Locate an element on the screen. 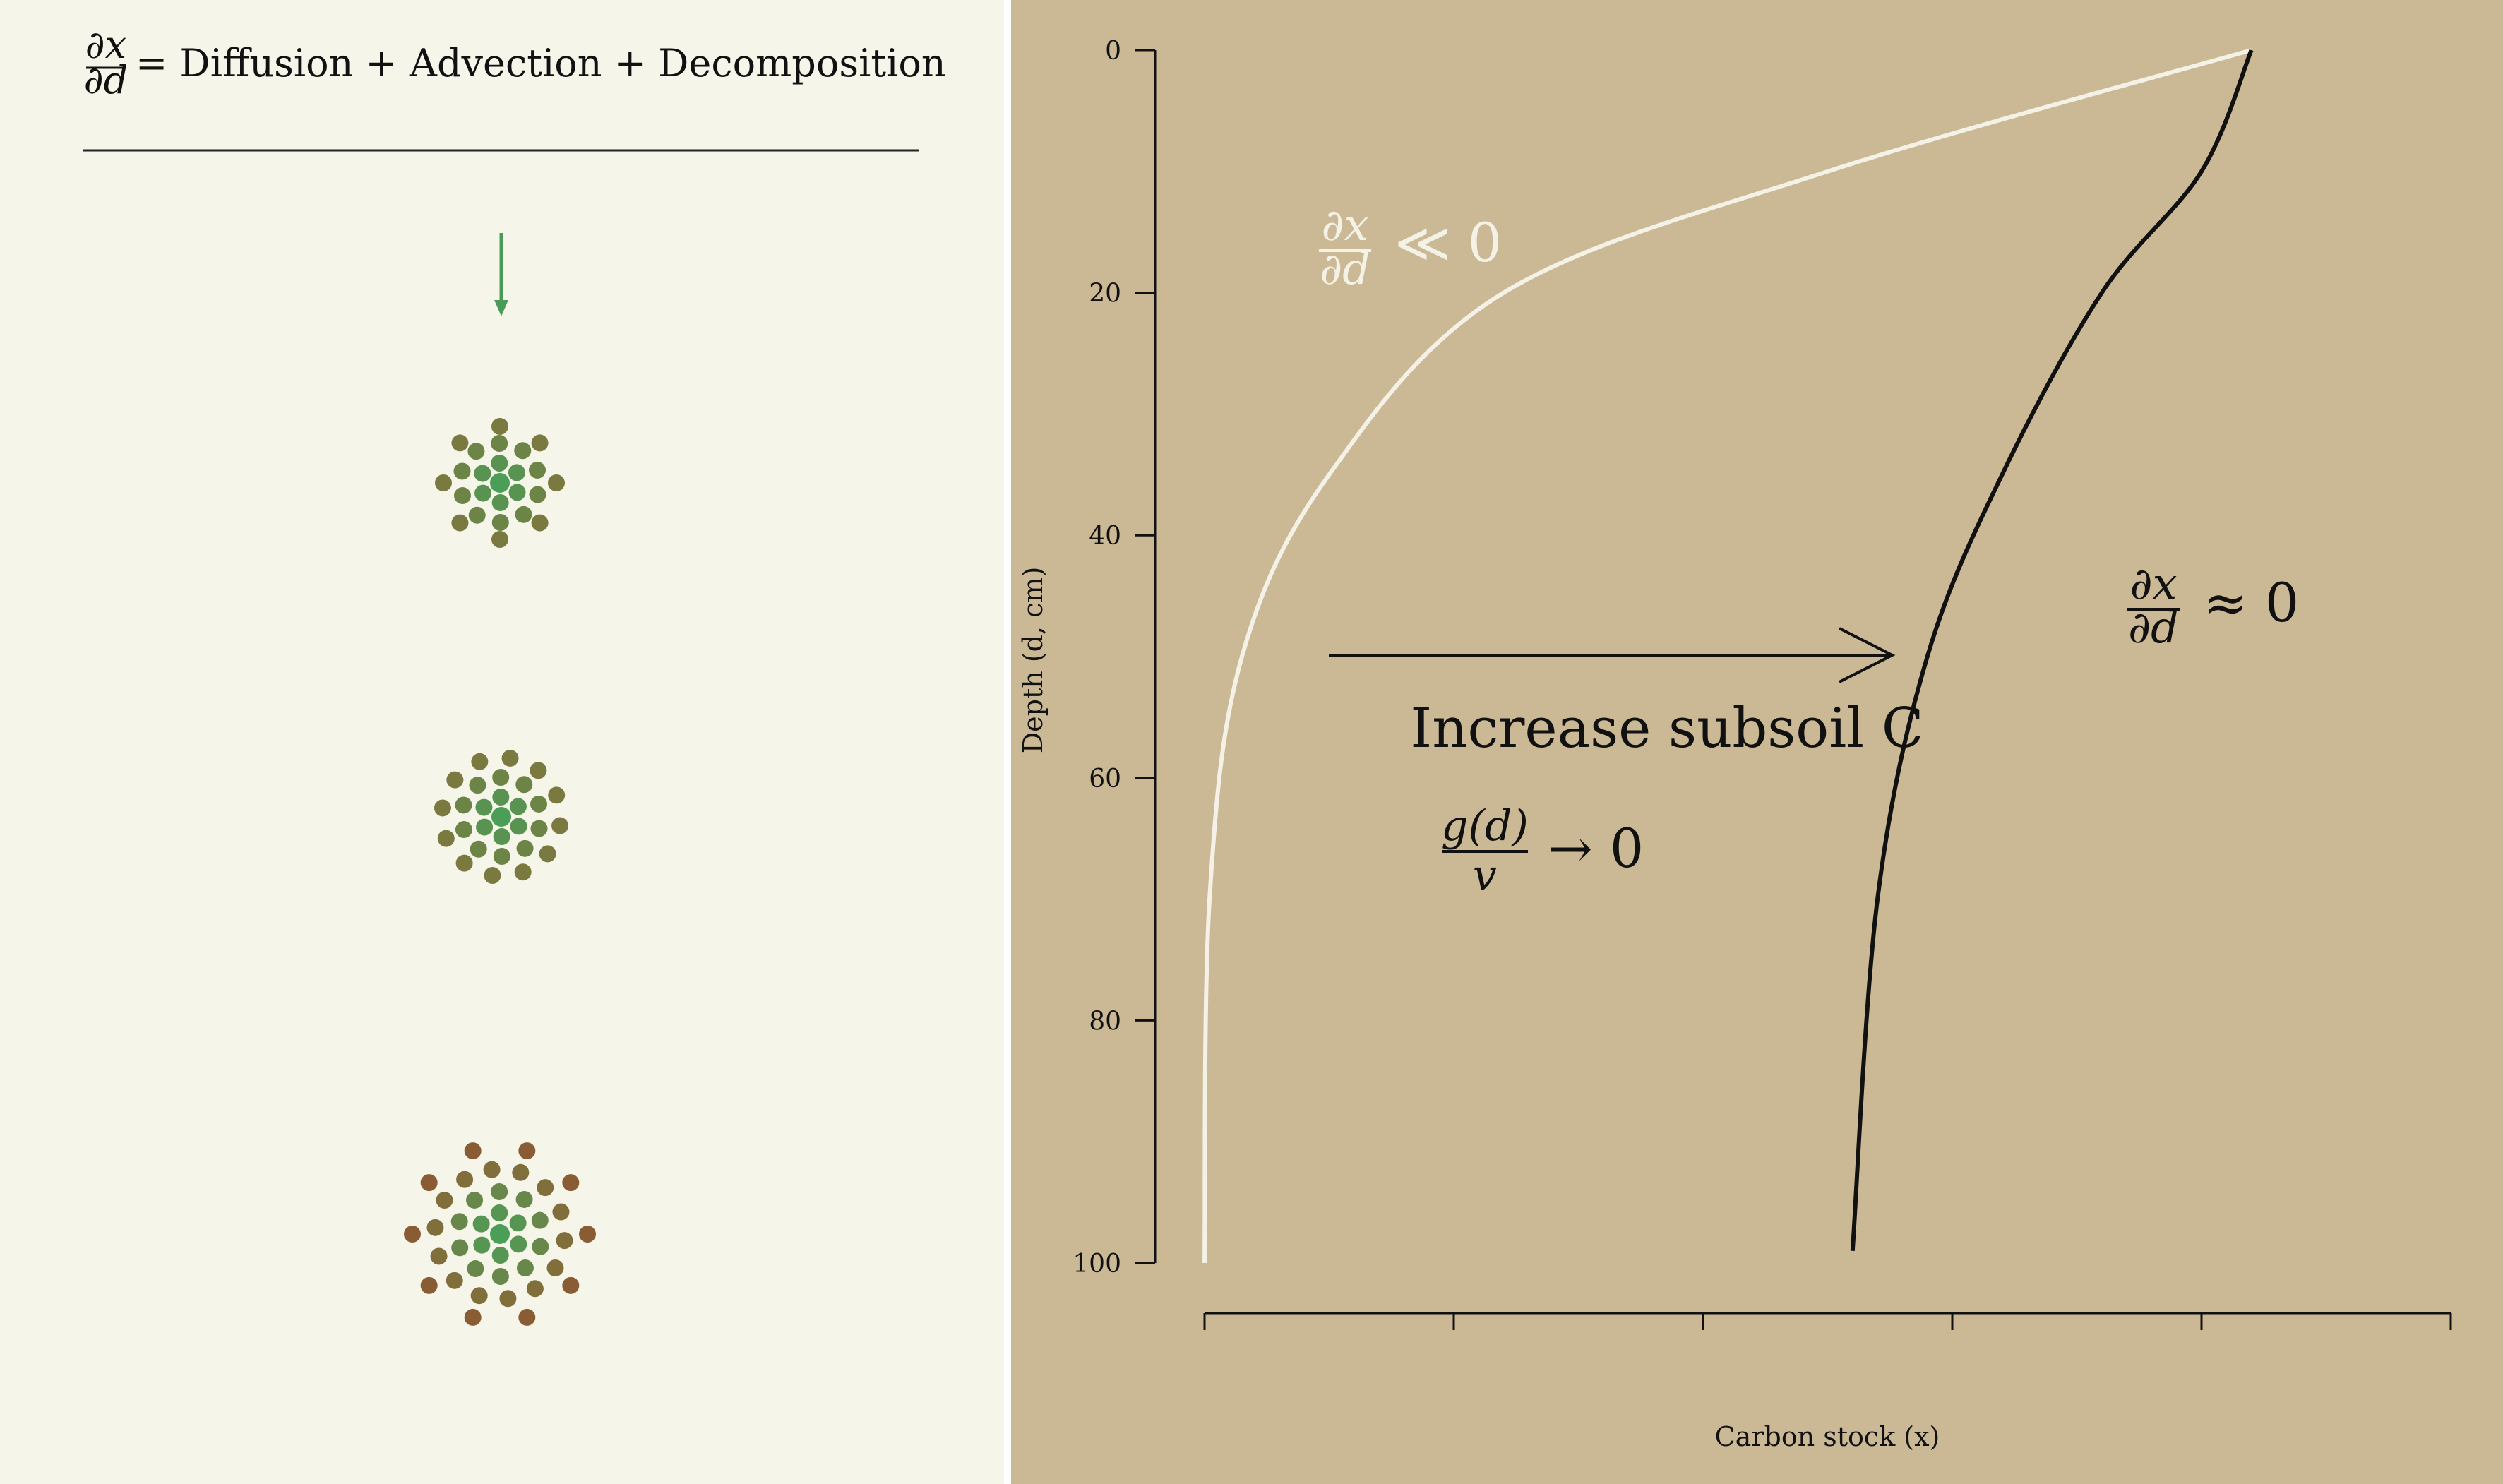 Image resolution: width=2503 pixels, height=1484 pixels. equation-frac-num: ∂x is located at coordinates (106, 45).